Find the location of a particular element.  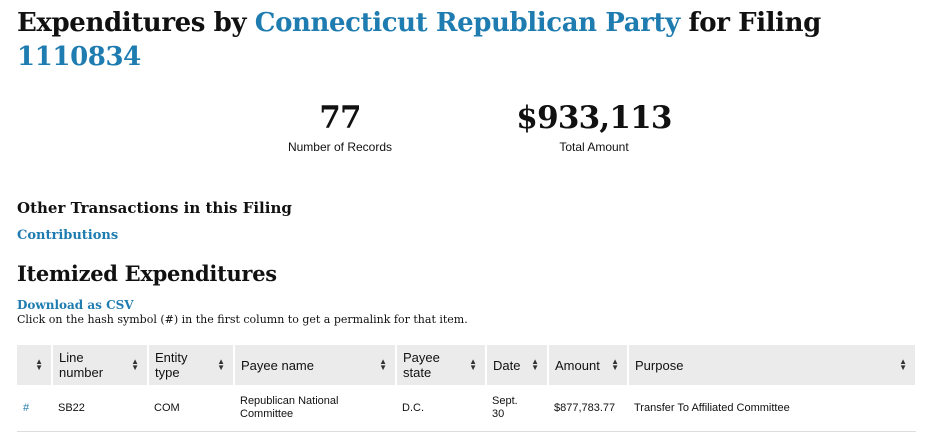

cell-payee-name: Republican National Committee is located at coordinates (315, 408).